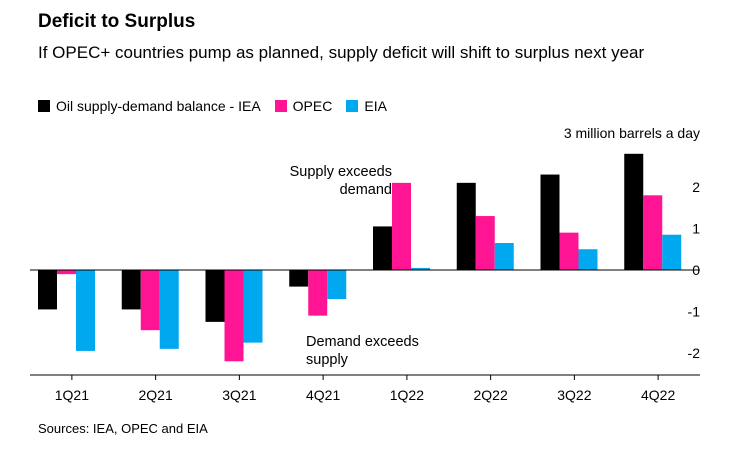 This screenshot has height=454, width=755. I want to click on bar-eia-2q22, so click(504, 256).